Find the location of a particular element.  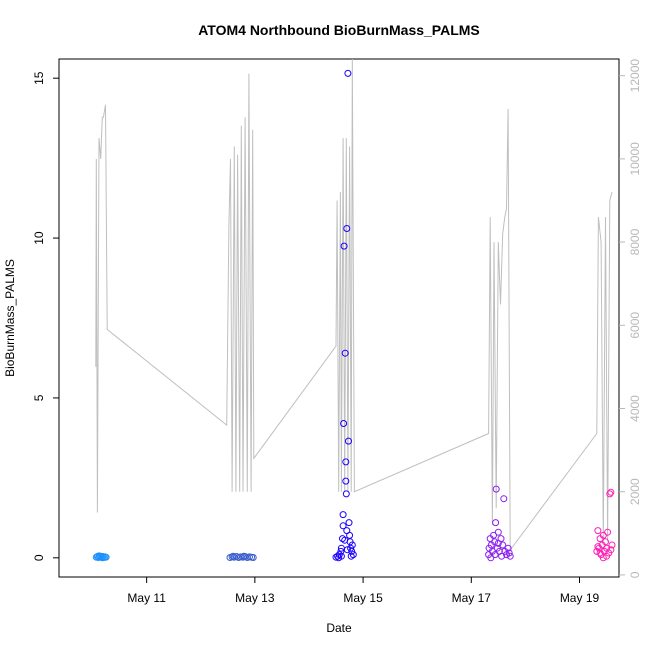

chart-title: ATOM4 Northbound BioBurnMass_PALMS is located at coordinates (339, 30).